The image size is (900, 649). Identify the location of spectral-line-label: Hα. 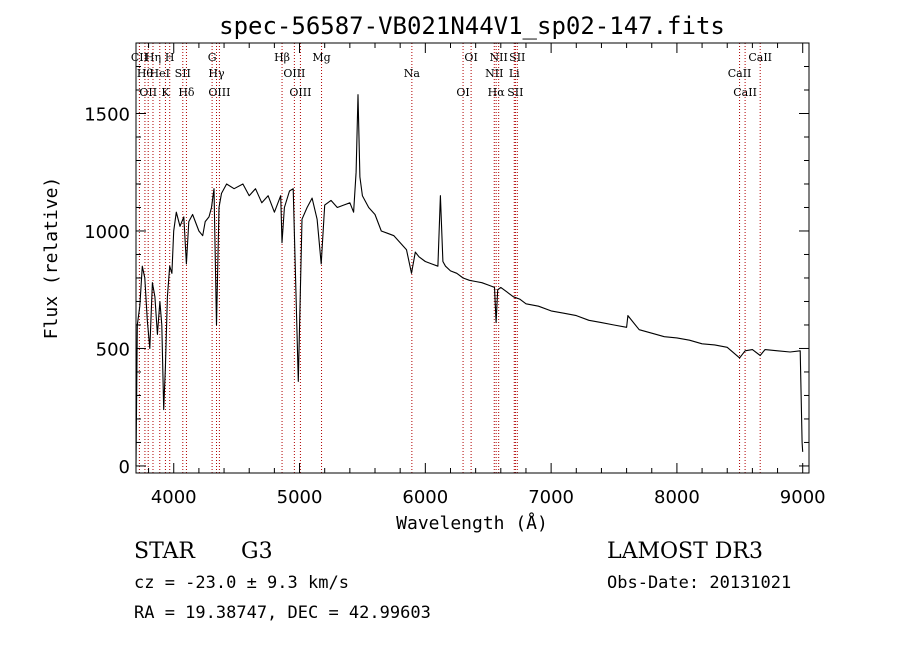
(497, 92).